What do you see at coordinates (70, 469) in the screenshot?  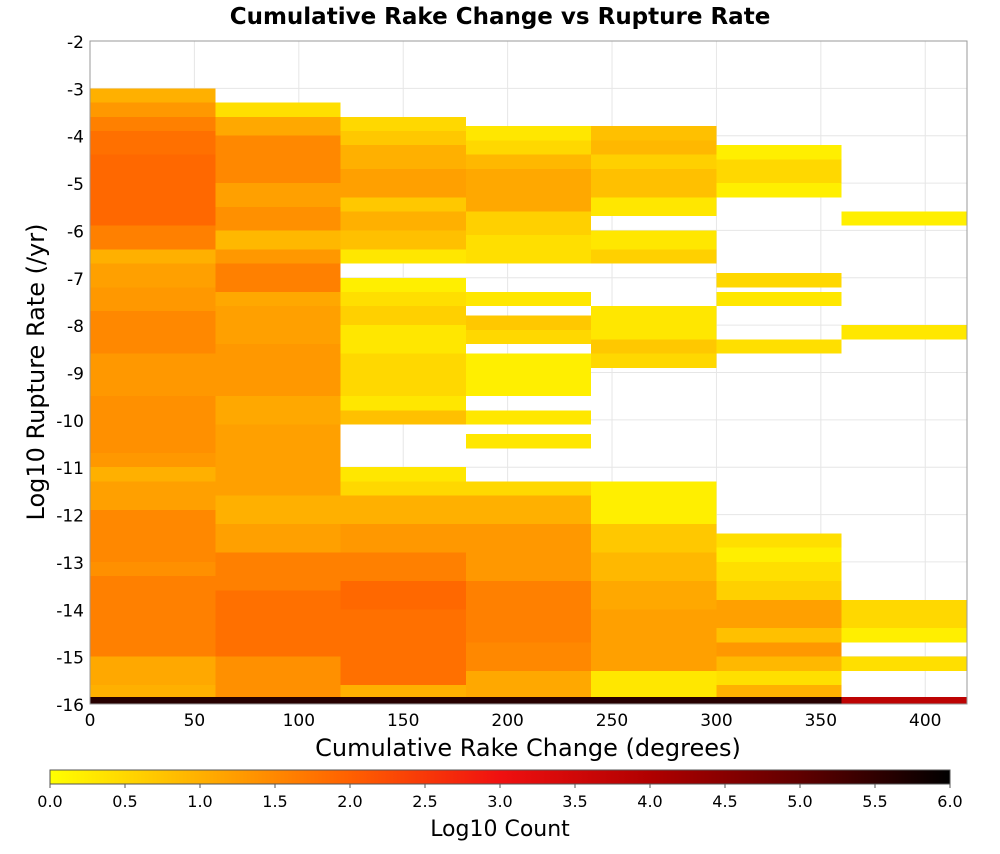 I see `y-tick-label: -11` at bounding box center [70, 469].